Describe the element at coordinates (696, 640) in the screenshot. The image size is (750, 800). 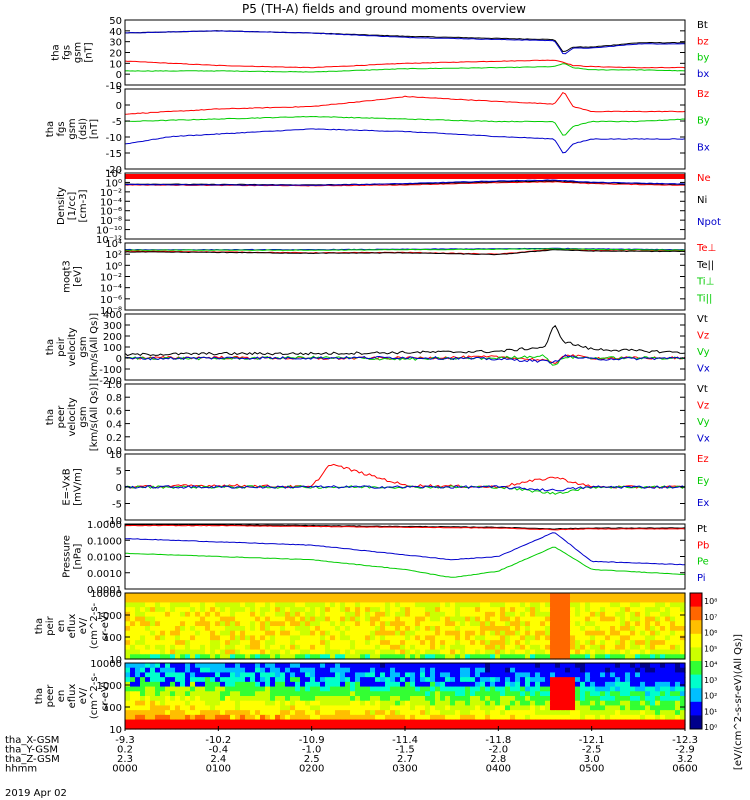
I see `colorbar-cell` at that location.